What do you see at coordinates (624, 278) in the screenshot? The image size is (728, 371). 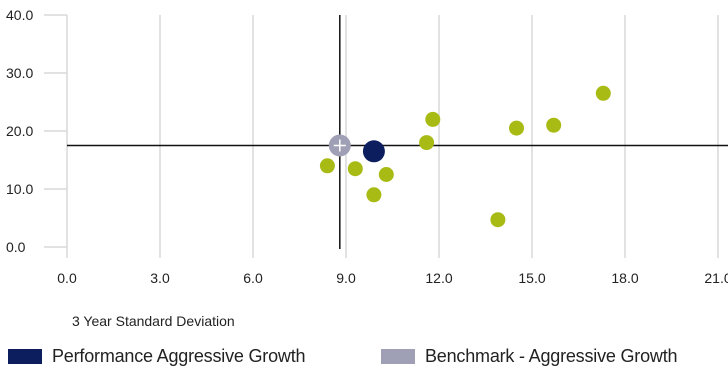 I see `x-tick-label: 18.0` at bounding box center [624, 278].